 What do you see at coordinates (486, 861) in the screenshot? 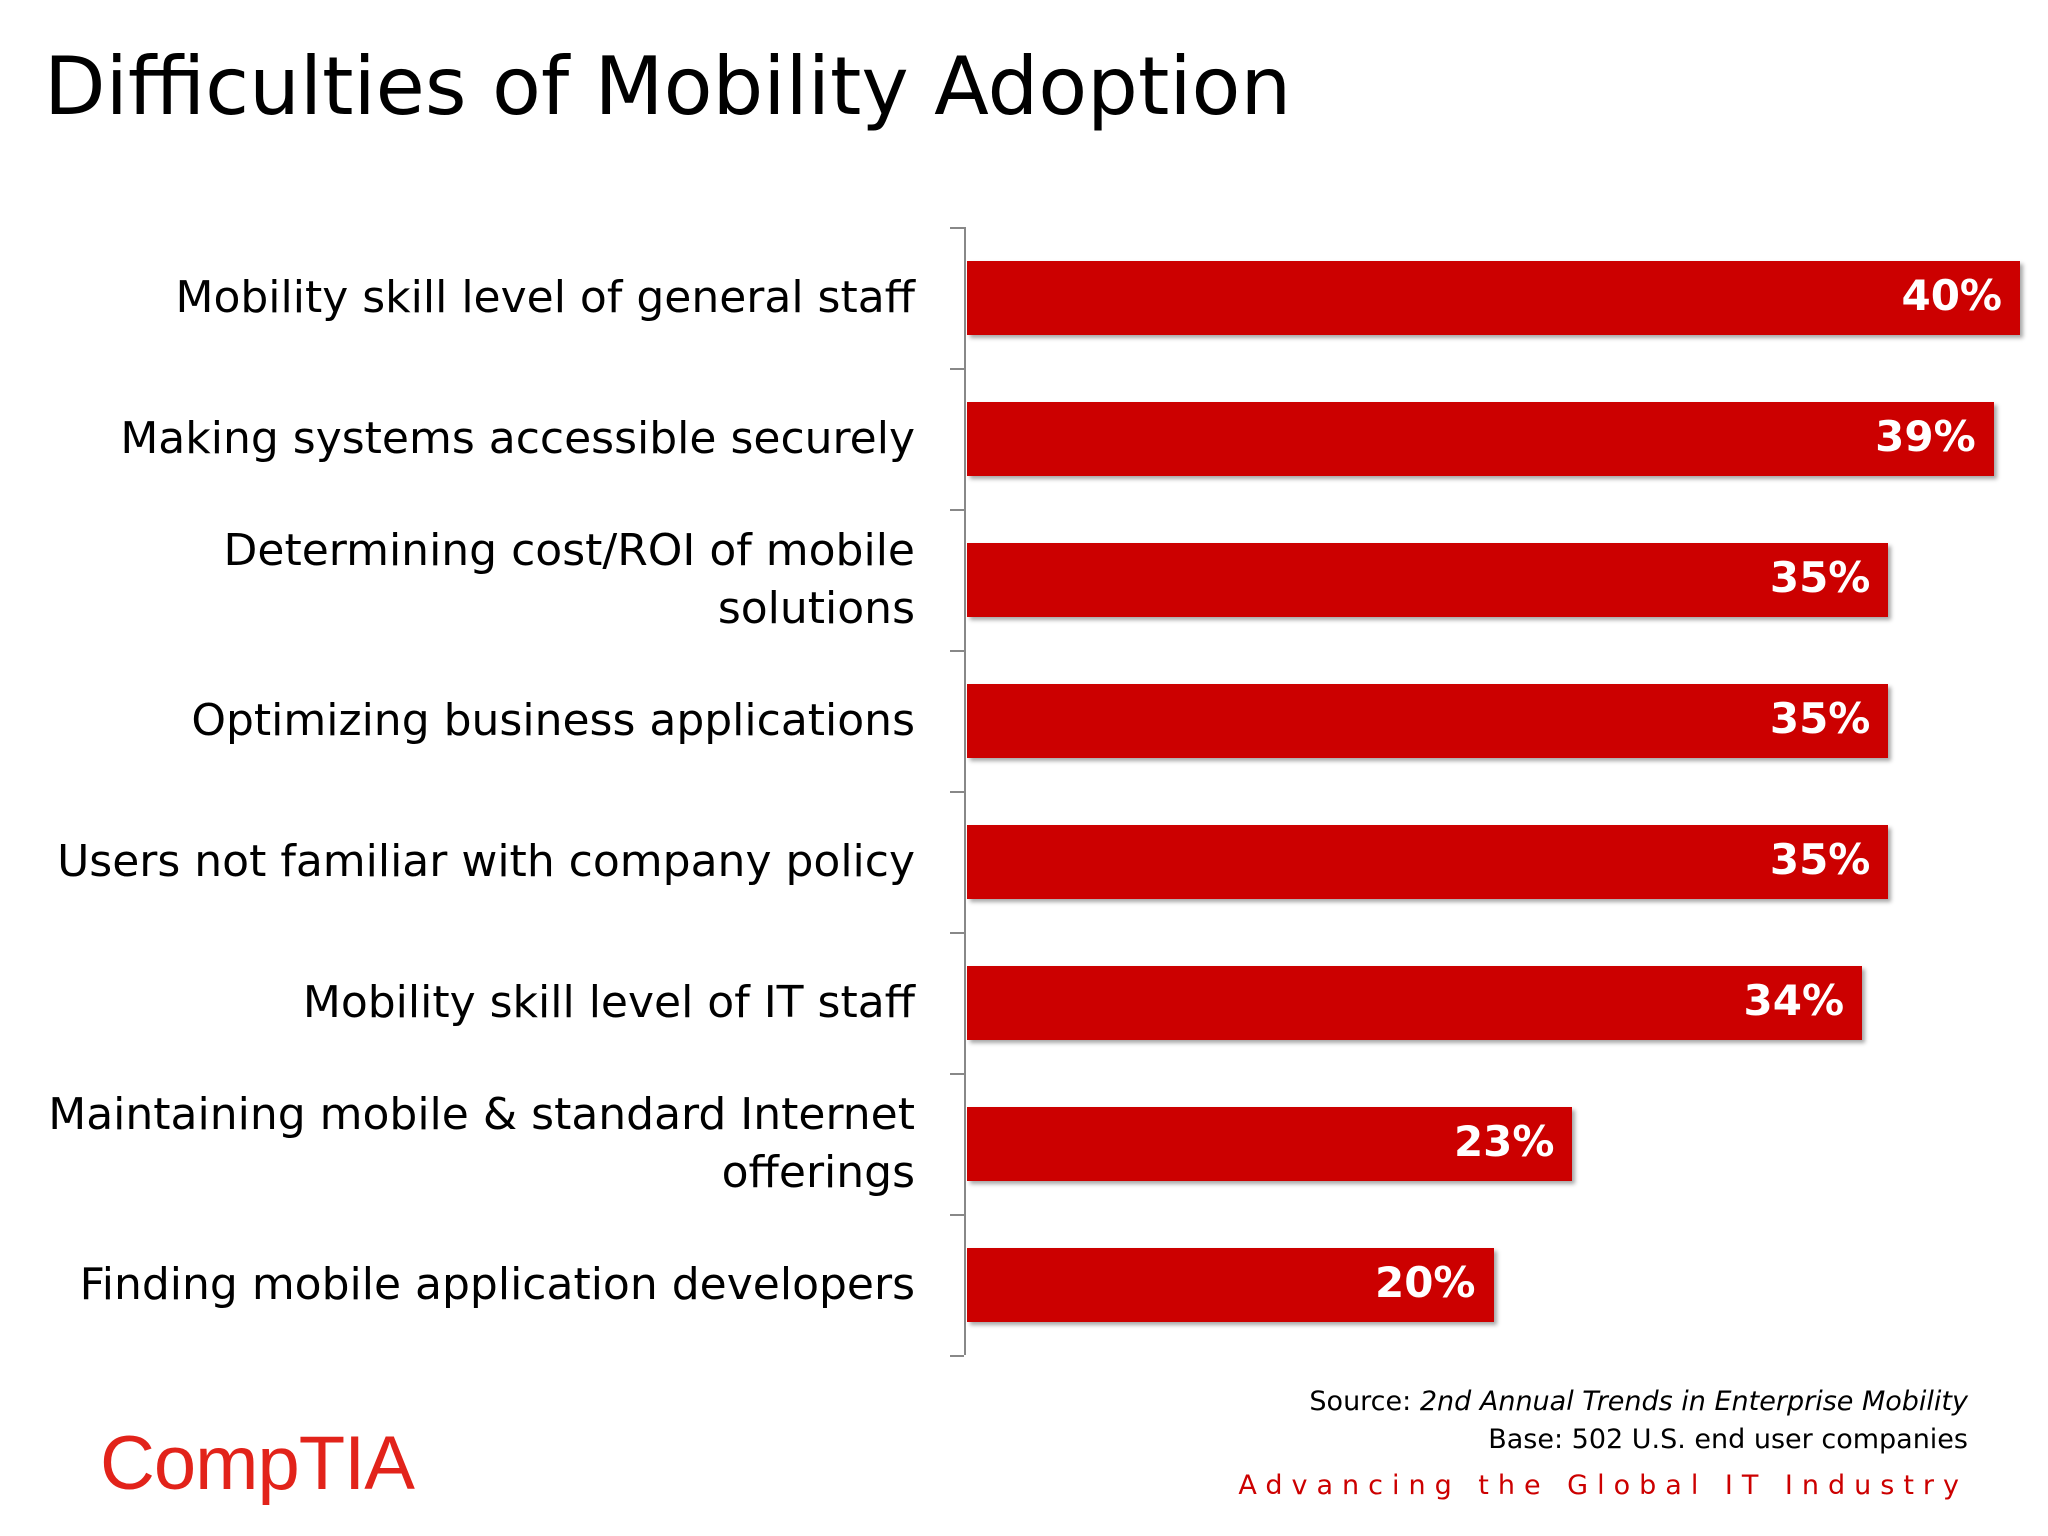
I see `category-label: Users not familiar with company policy` at bounding box center [486, 861].